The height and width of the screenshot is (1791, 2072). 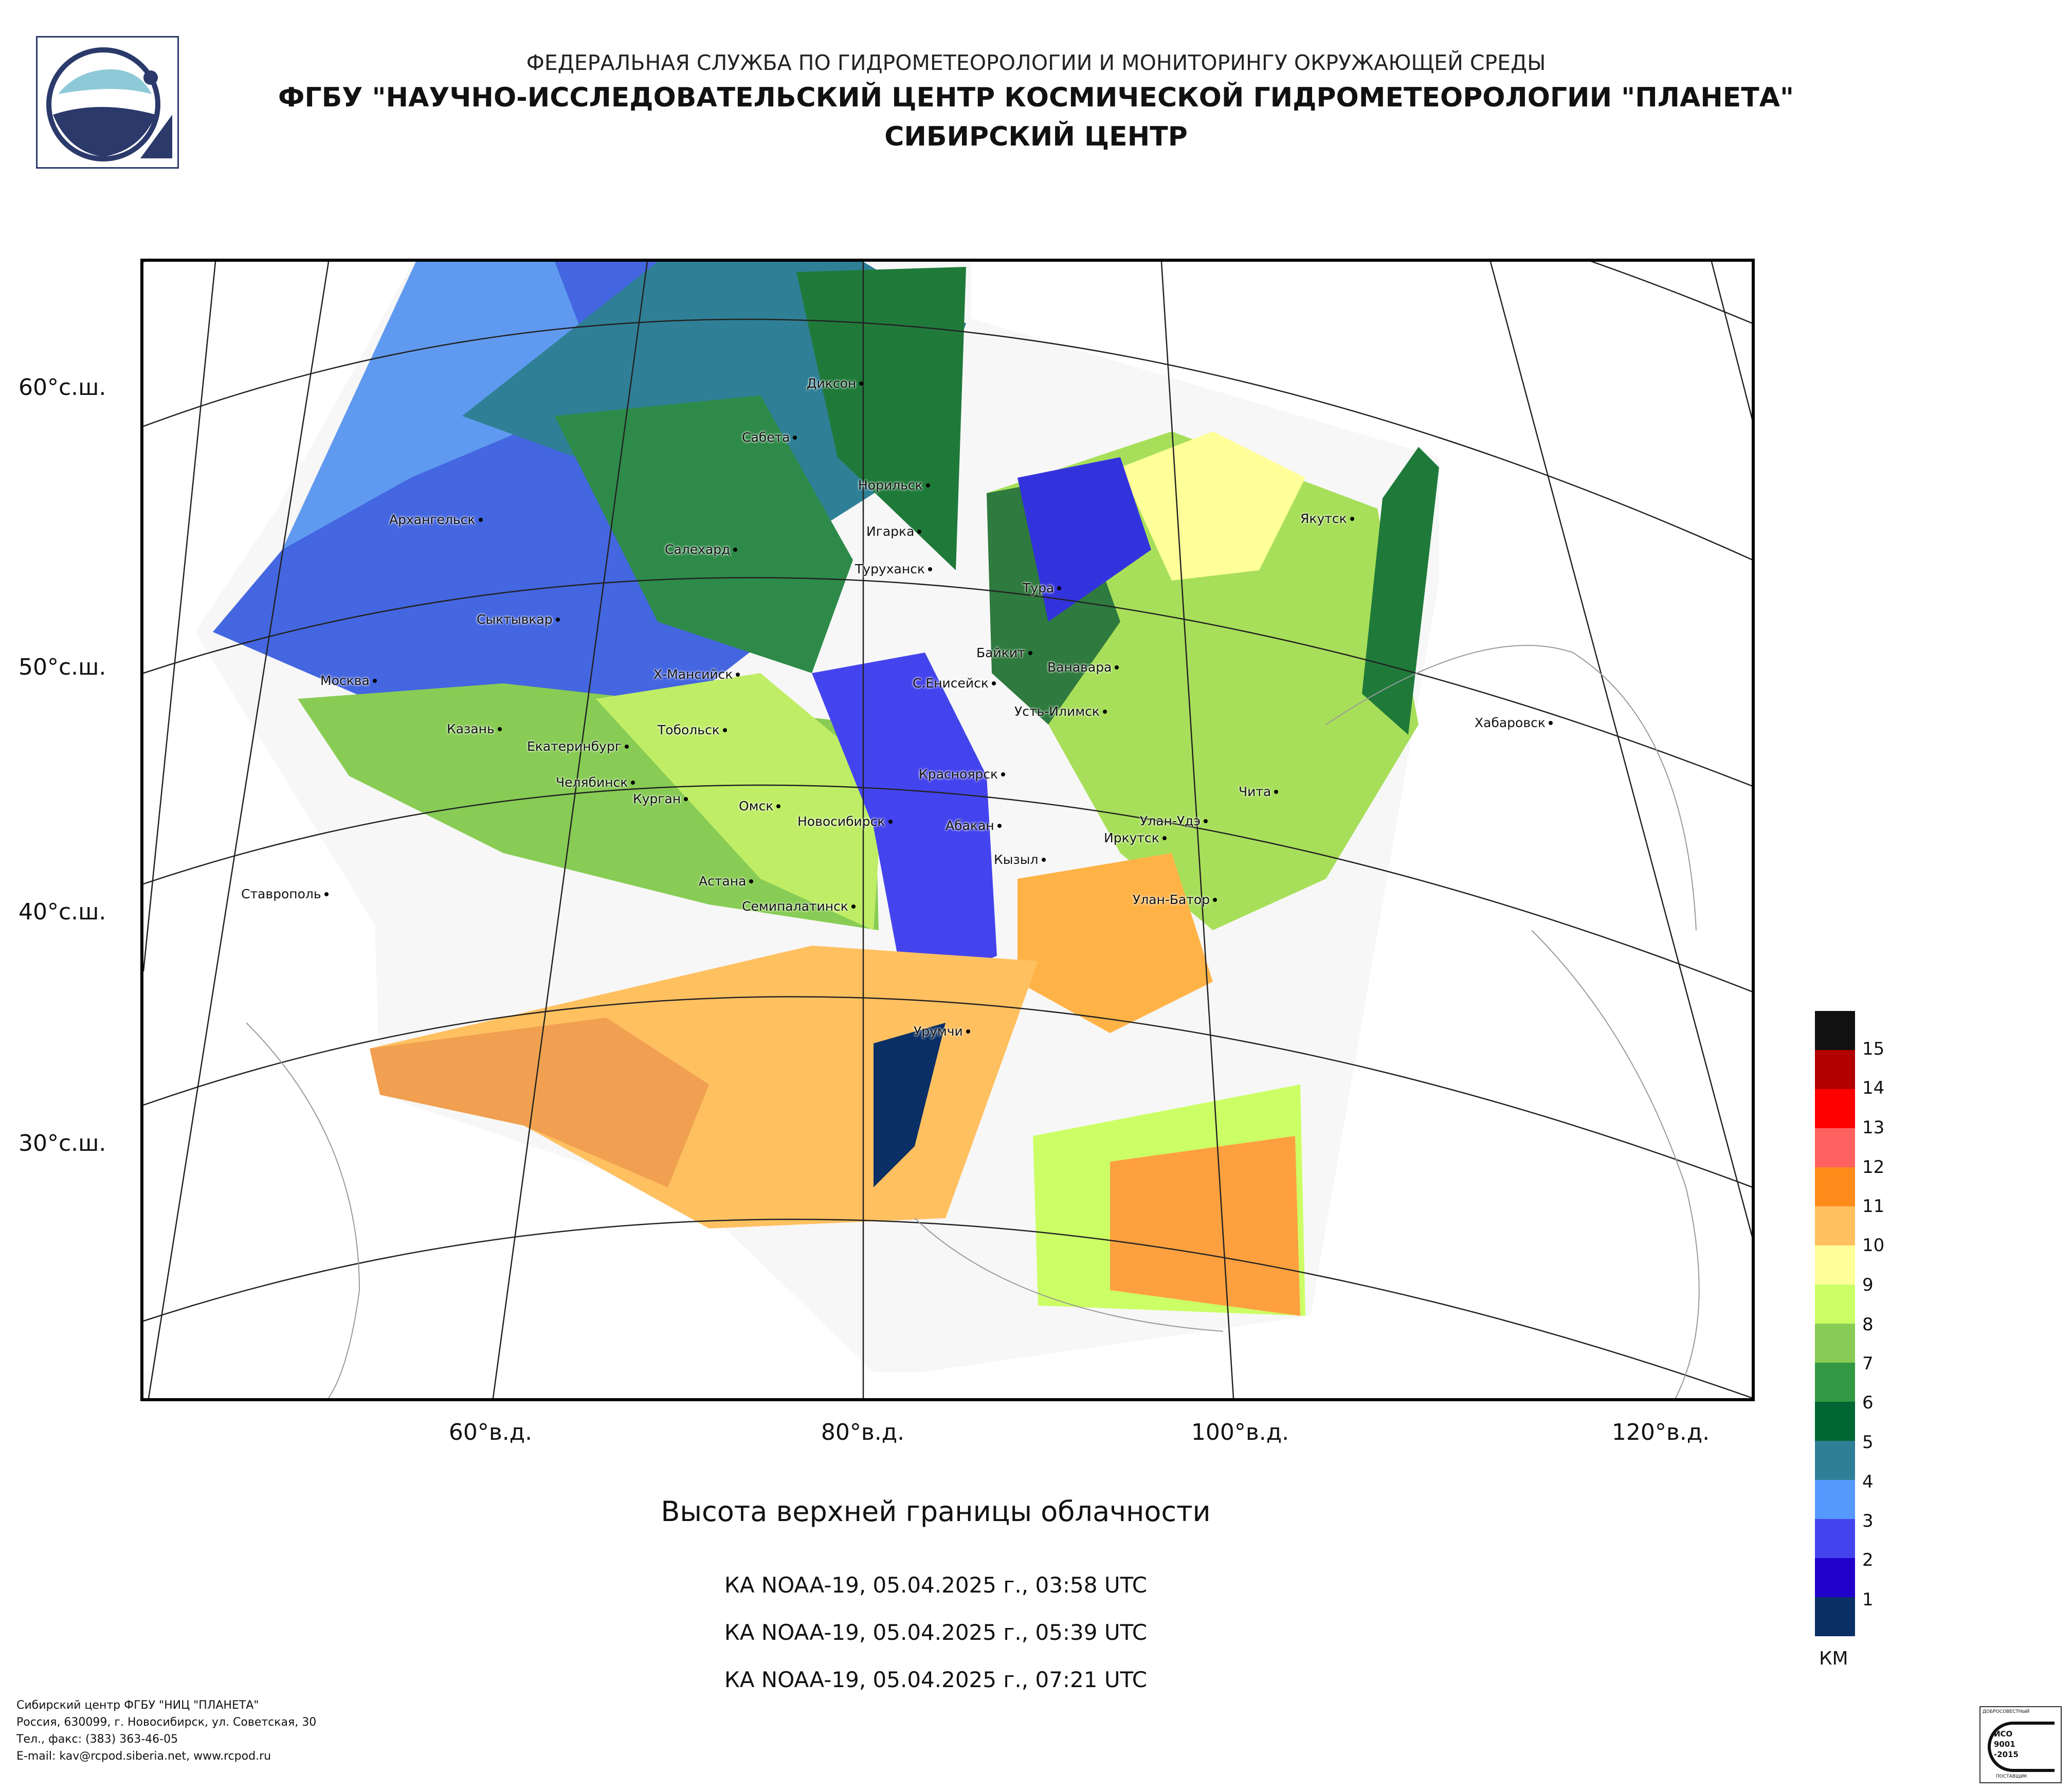 I want to click on city-label: Тура, so click(x=1042, y=588).